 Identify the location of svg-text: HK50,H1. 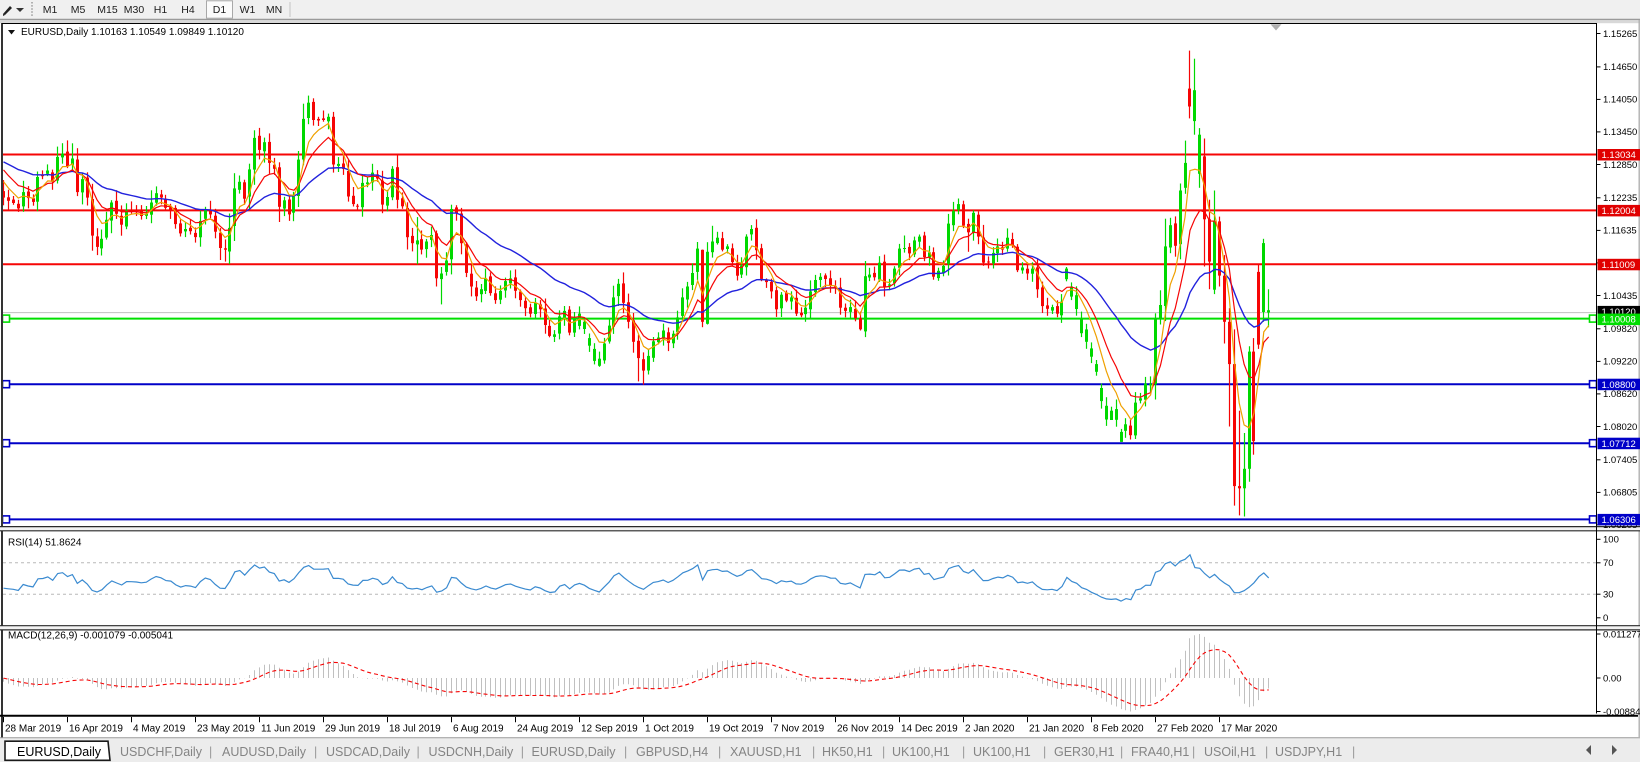
(847, 752).